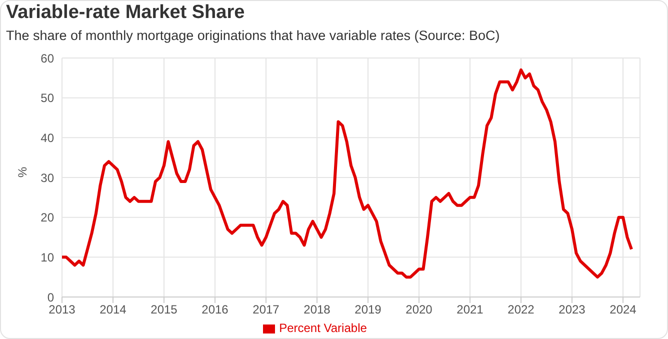 The image size is (668, 339). I want to click on chart-subtitle: The share of monthly mortgage originations that have variable rates (Source: BoC), so click(253, 35).